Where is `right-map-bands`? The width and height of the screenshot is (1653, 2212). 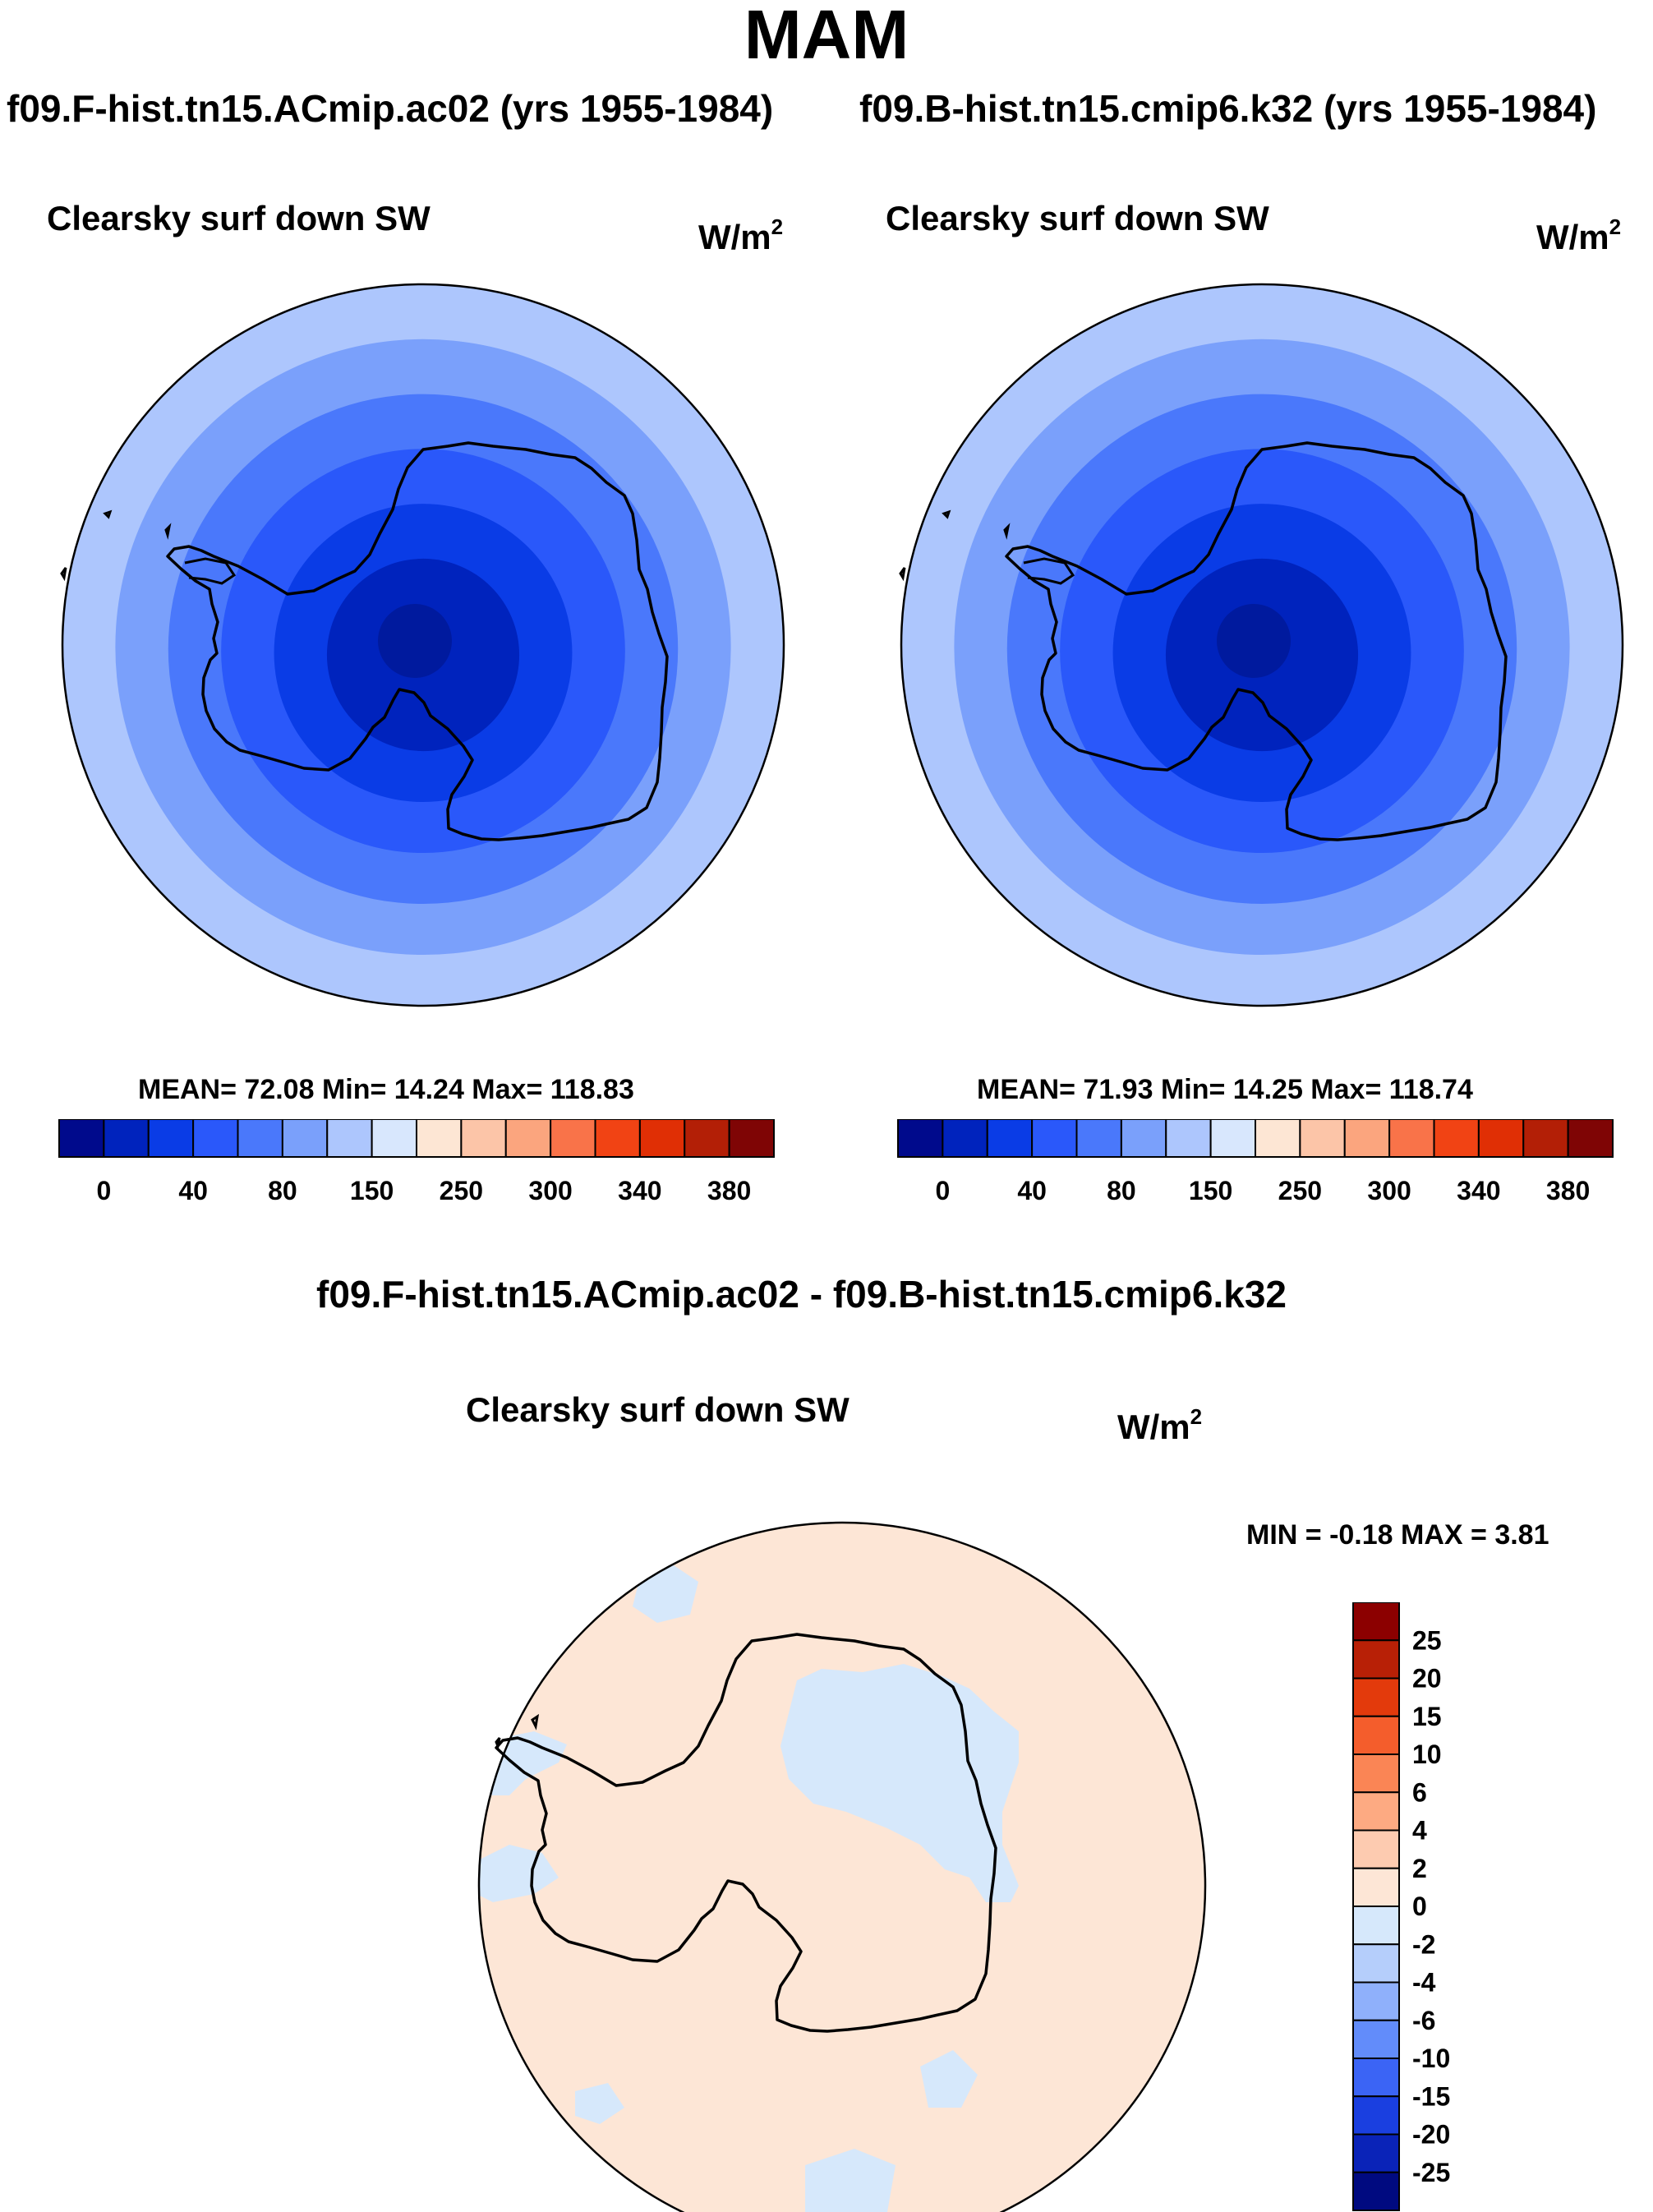
right-map-bands is located at coordinates (1262, 645).